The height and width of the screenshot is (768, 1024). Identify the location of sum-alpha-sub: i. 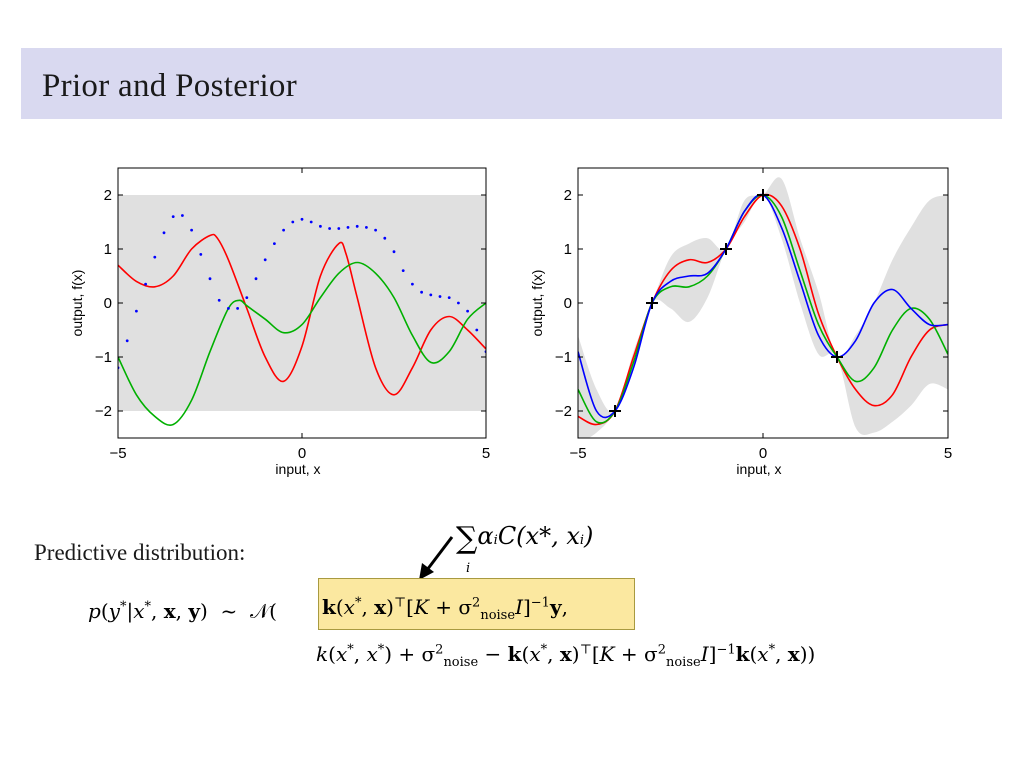
(495, 540).